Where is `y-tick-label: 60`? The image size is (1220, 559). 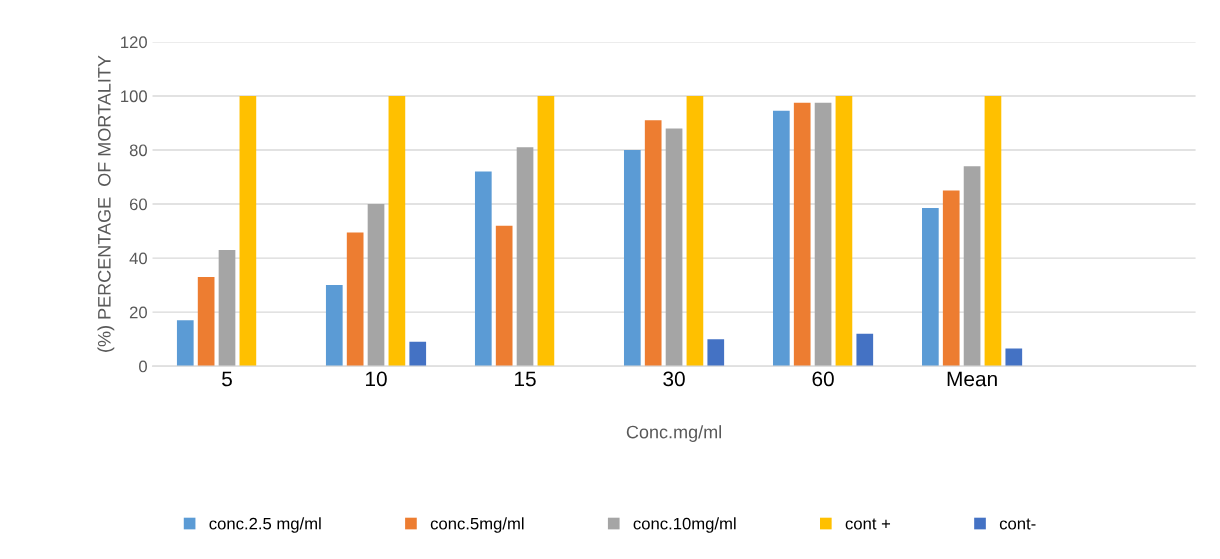
y-tick-label: 60 is located at coordinates (138, 204).